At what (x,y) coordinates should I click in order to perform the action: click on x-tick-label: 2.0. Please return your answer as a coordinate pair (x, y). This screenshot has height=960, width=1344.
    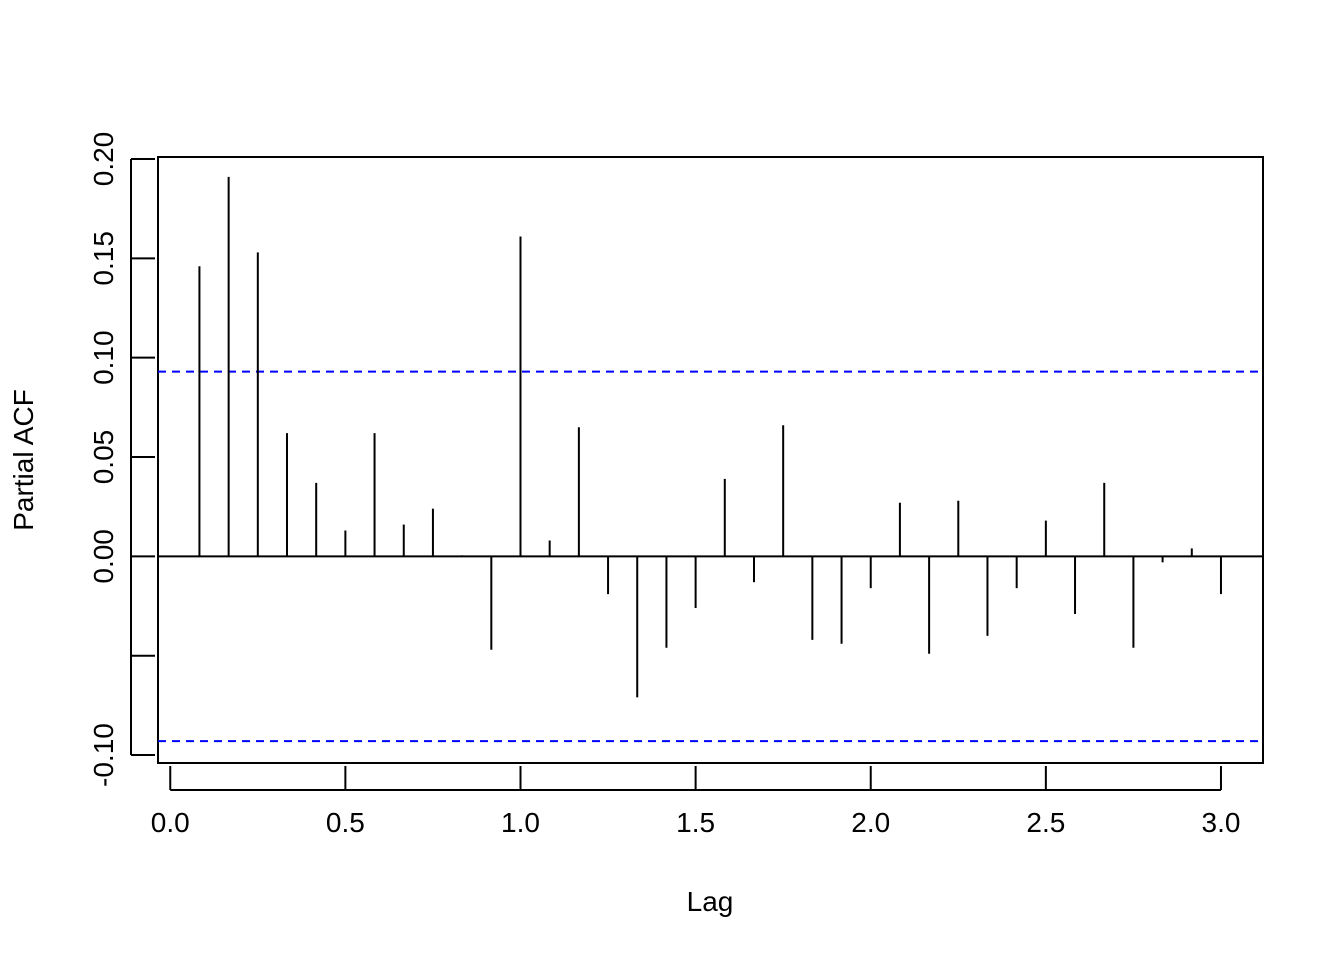
    Looking at the image, I should click on (870, 822).